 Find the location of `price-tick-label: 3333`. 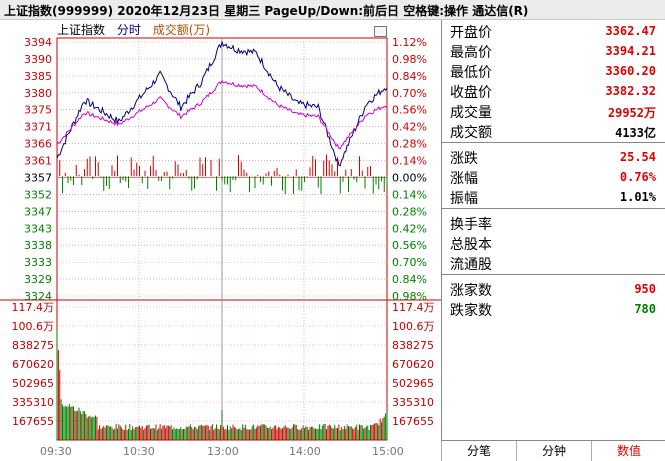

price-tick-label: 3333 is located at coordinates (38, 262).